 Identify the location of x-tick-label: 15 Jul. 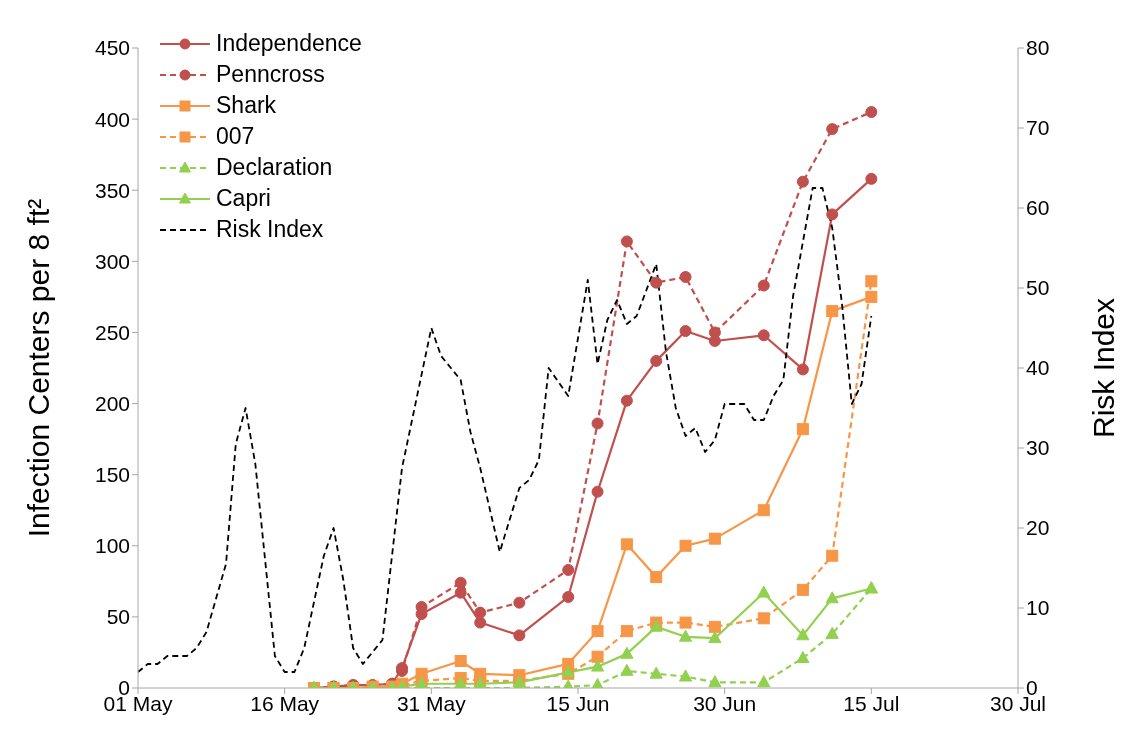
(871, 703).